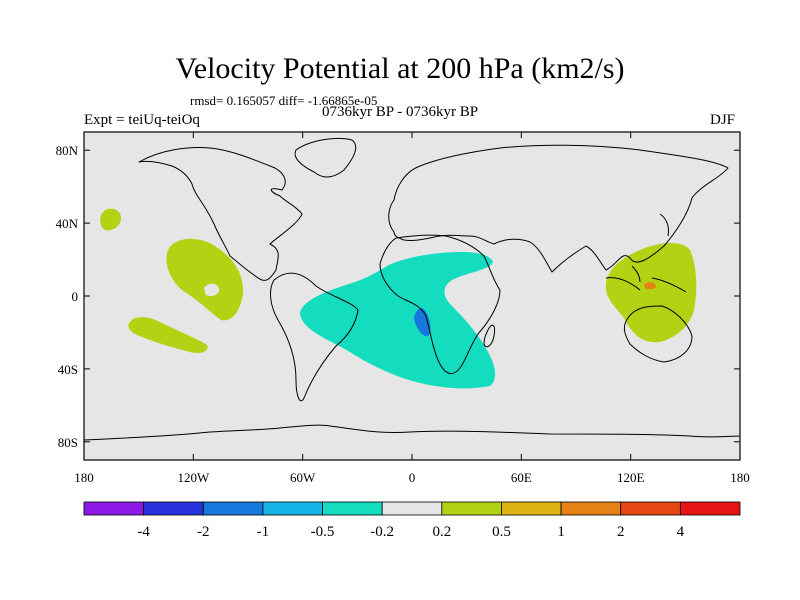 The image size is (800, 600). I want to click on coast-eurasia, so click(558, 208).